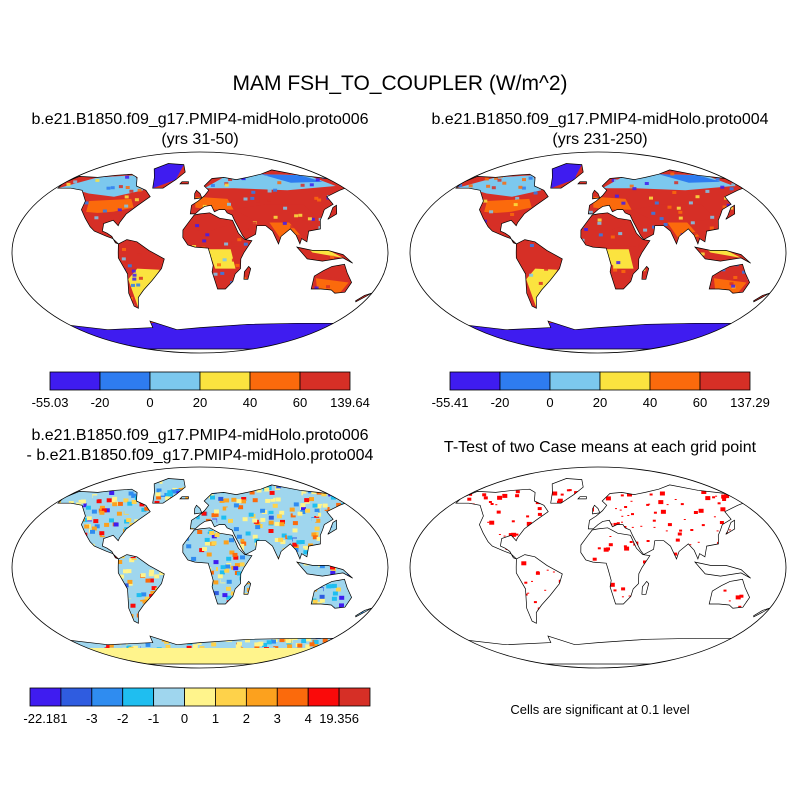 This screenshot has width=800, height=800. What do you see at coordinates (200, 567) in the screenshot?
I see `map-panel-difference` at bounding box center [200, 567].